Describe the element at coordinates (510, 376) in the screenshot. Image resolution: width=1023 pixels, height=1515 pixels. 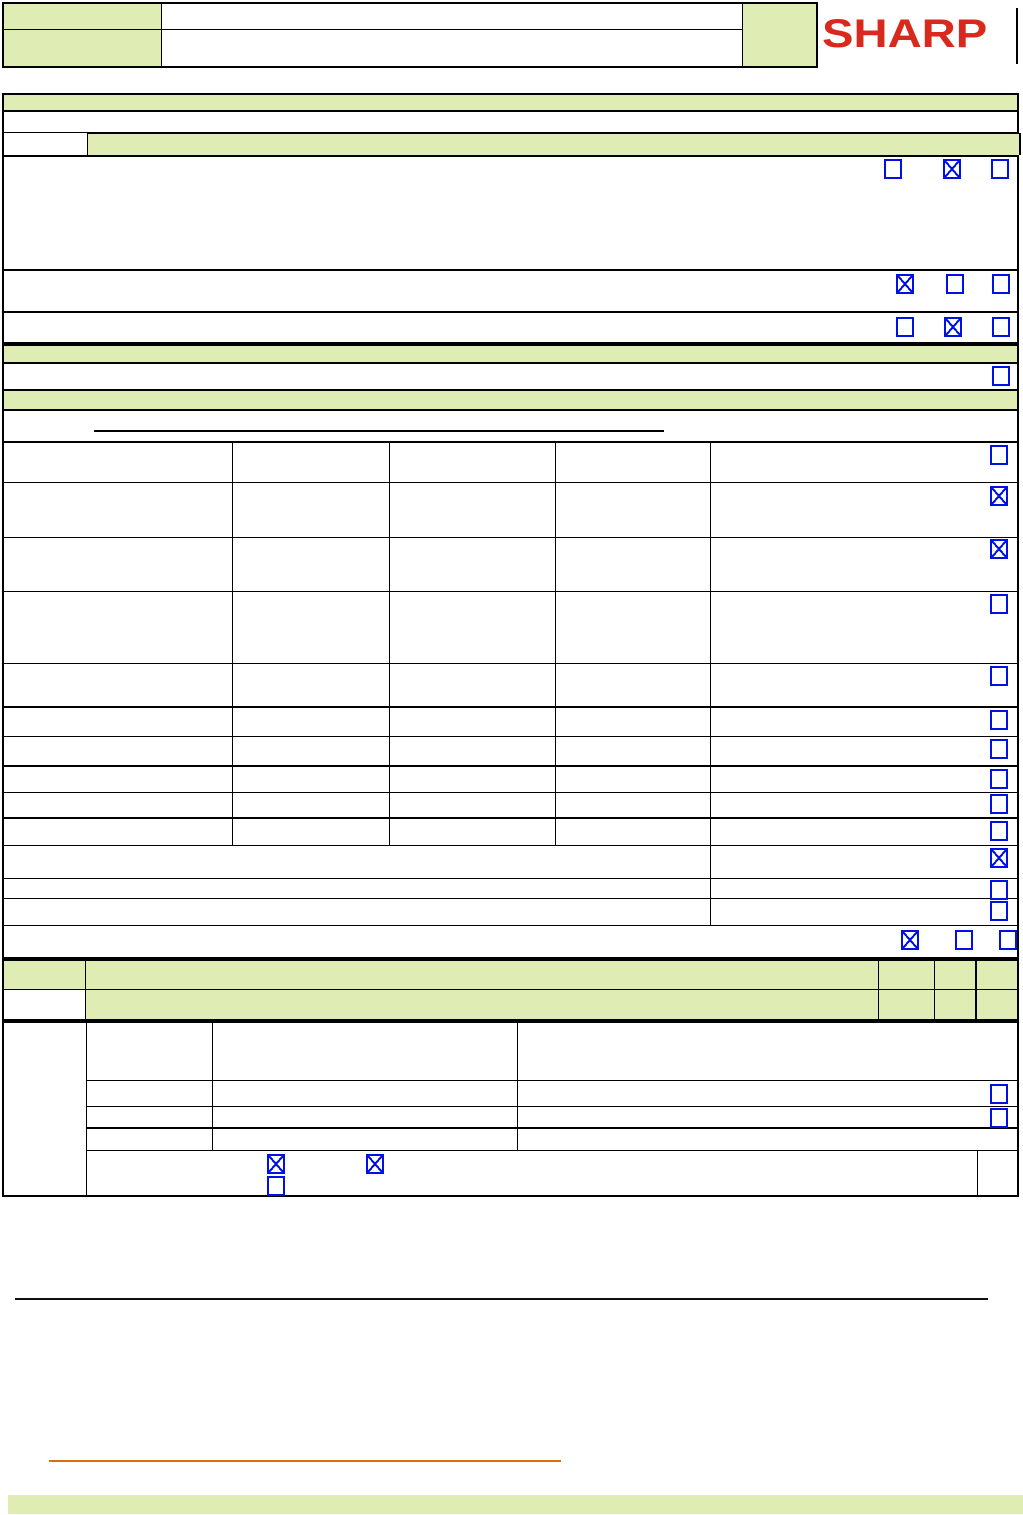
I see `single-option-row` at that location.